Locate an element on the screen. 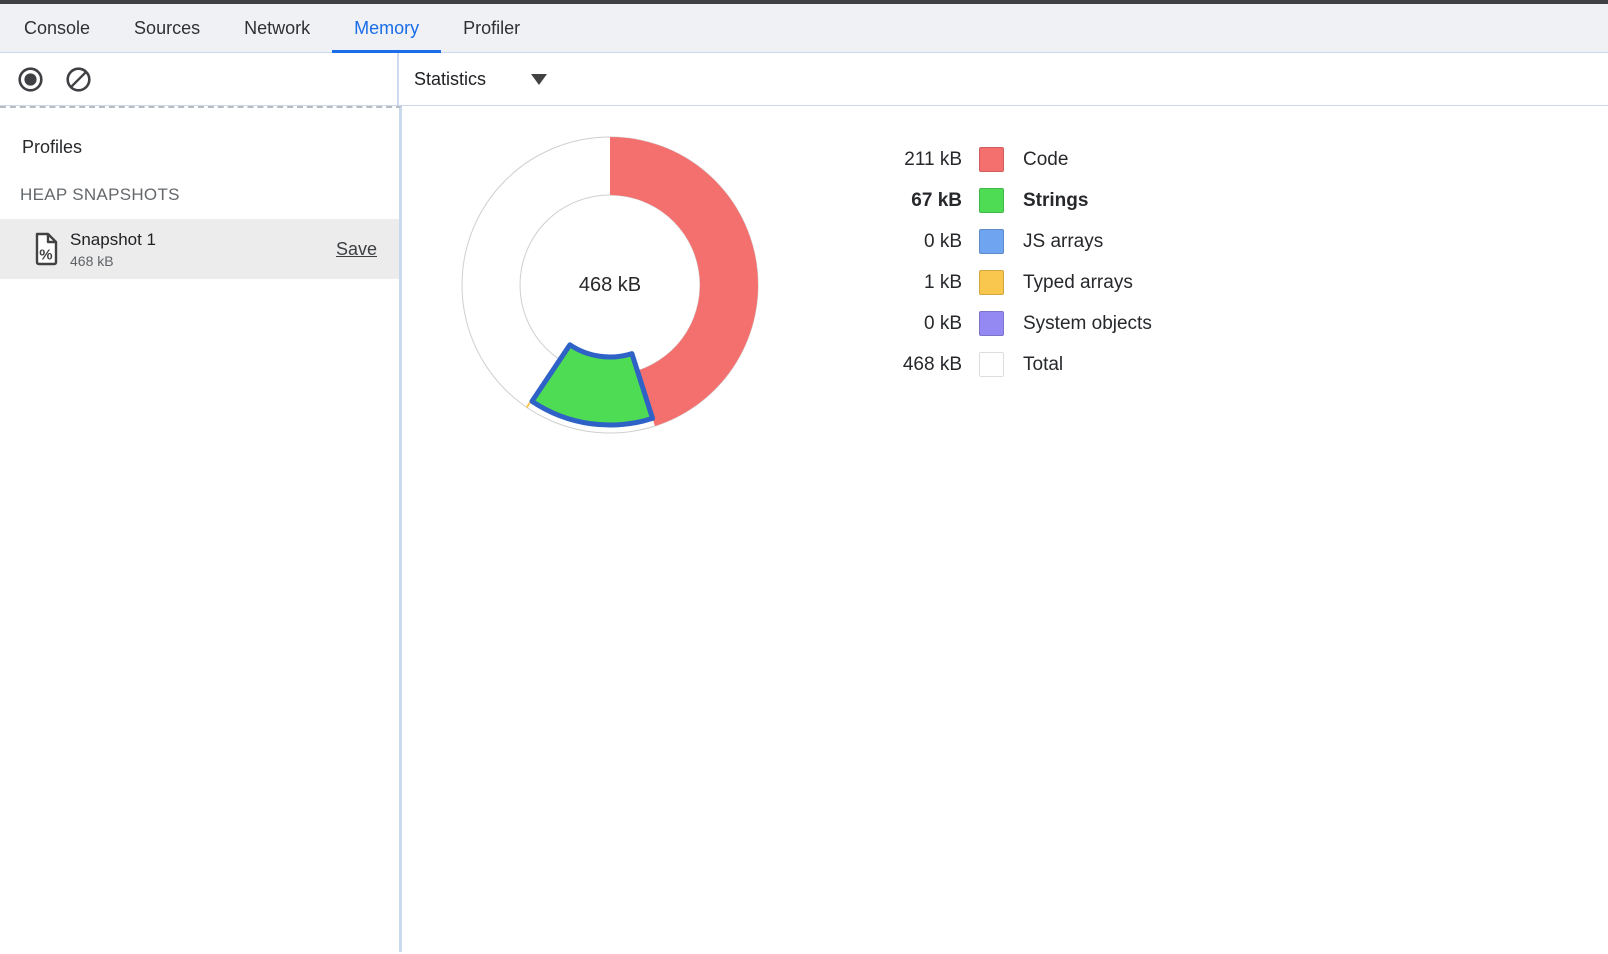 This screenshot has width=1608, height=954. snapshot-name: Snapshot 1 is located at coordinates (113, 239).